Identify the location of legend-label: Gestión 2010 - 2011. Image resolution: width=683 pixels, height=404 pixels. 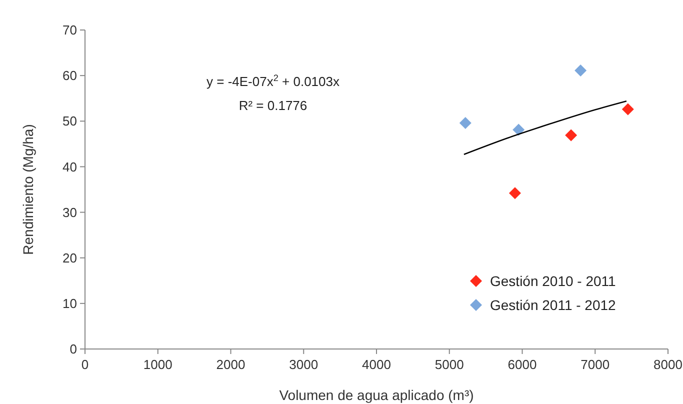
(553, 280).